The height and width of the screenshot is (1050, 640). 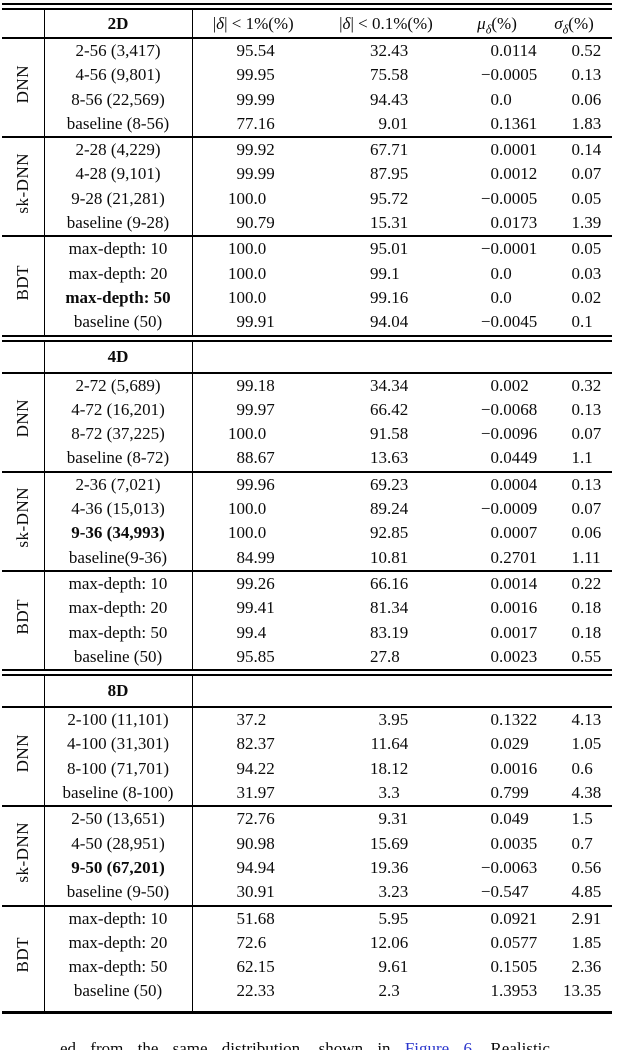 I want to click on config-cell: 9-28 (21,281), so click(x=118, y=199).